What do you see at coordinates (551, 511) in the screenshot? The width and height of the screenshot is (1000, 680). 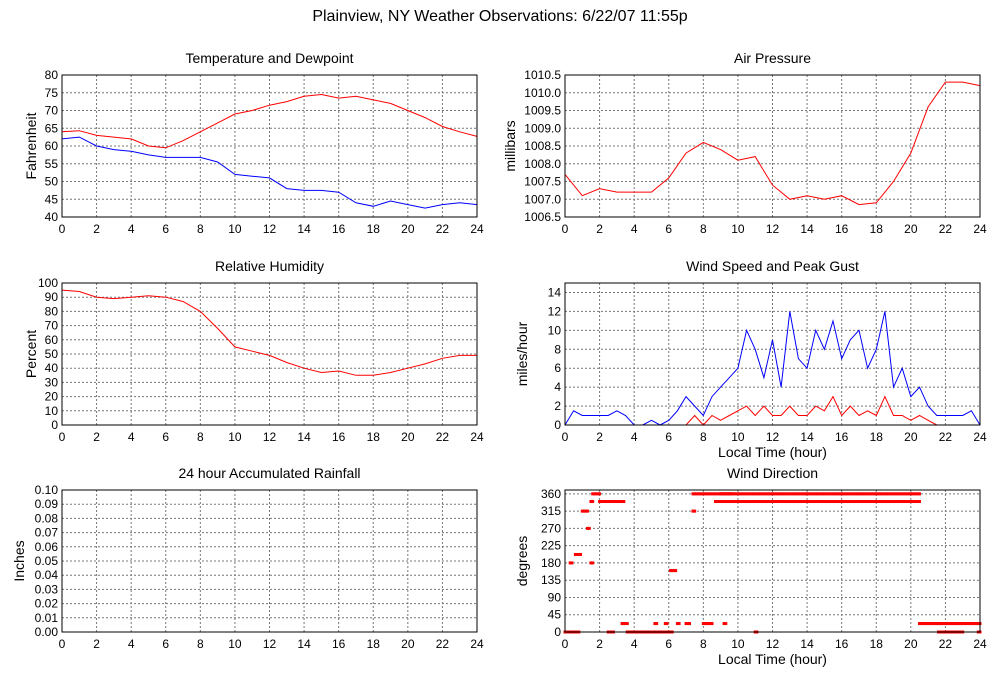 I see `y-tick-label: 315` at bounding box center [551, 511].